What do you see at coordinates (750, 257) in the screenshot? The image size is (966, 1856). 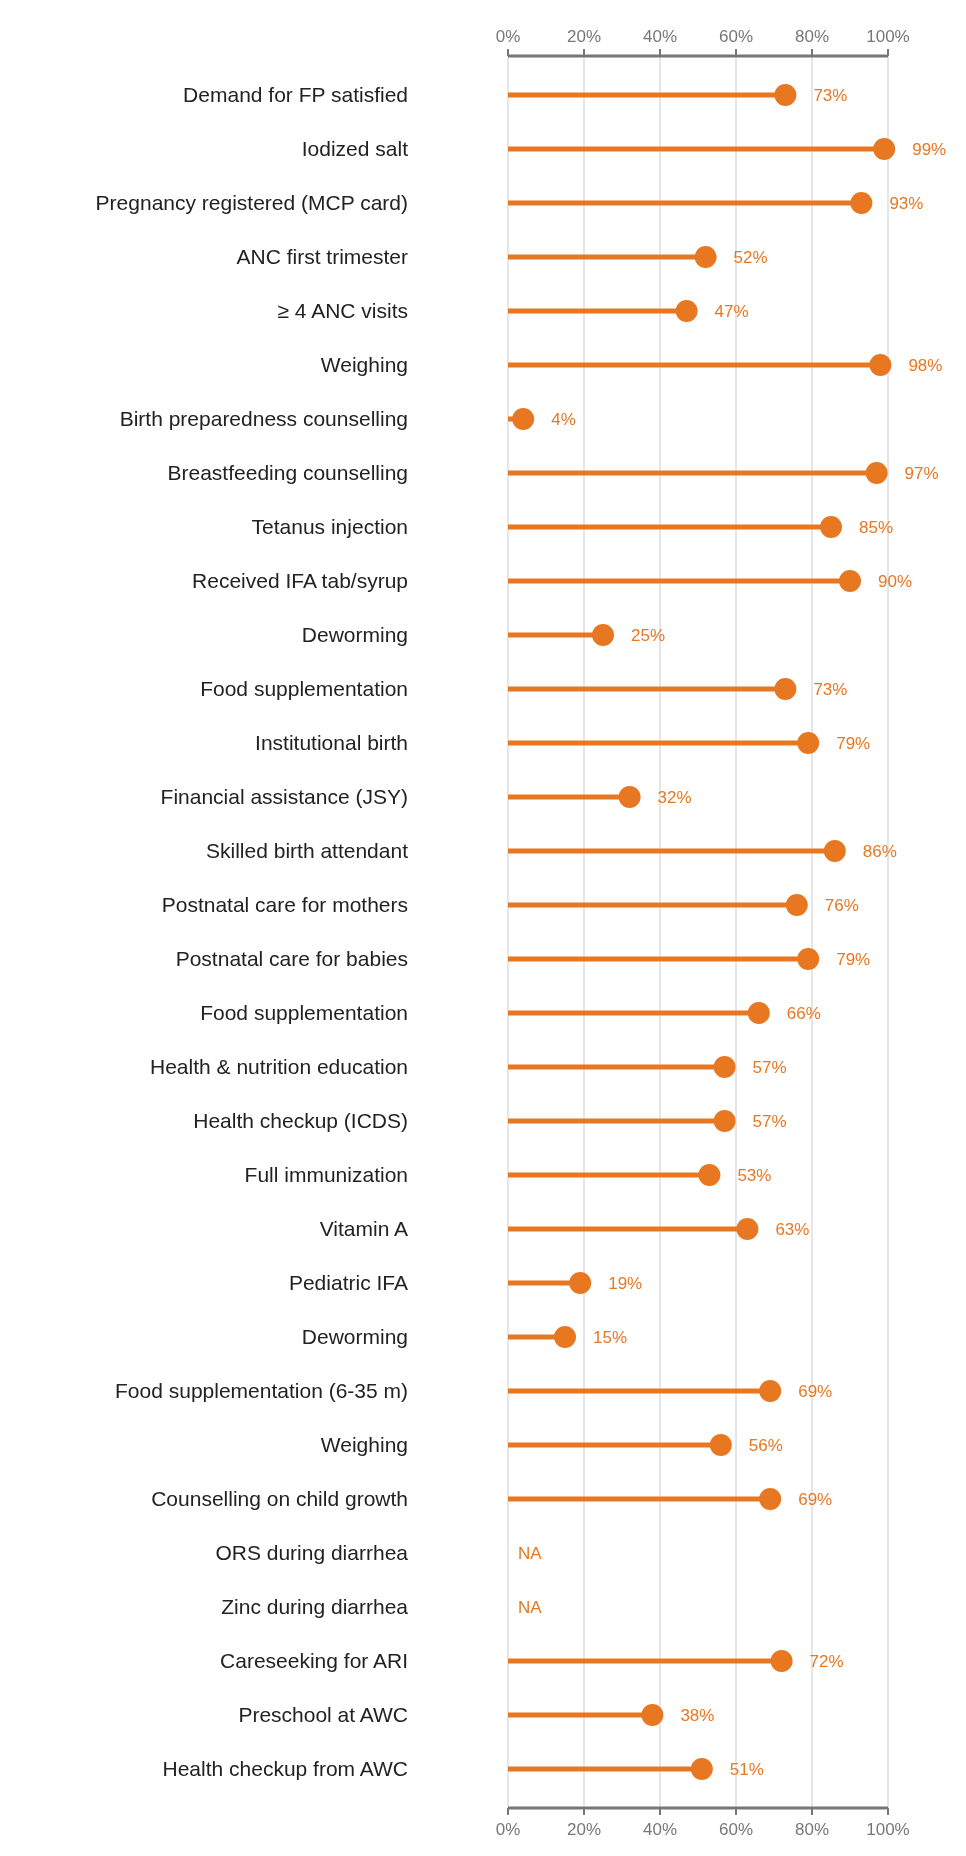 I see `data-label: 52%` at bounding box center [750, 257].